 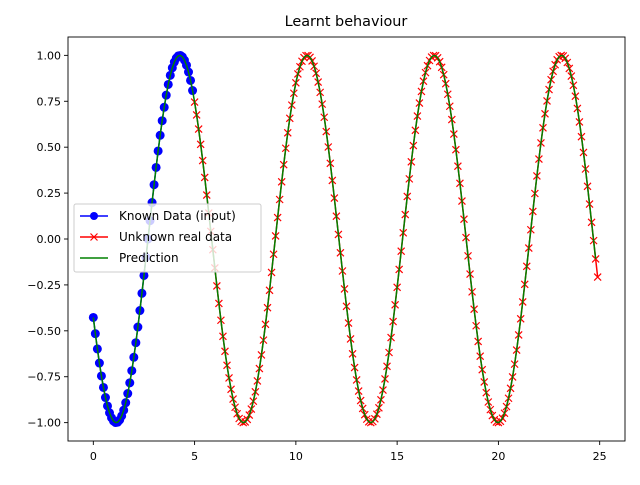 I want to click on y-tick-label: 0.25, so click(x=49, y=193).